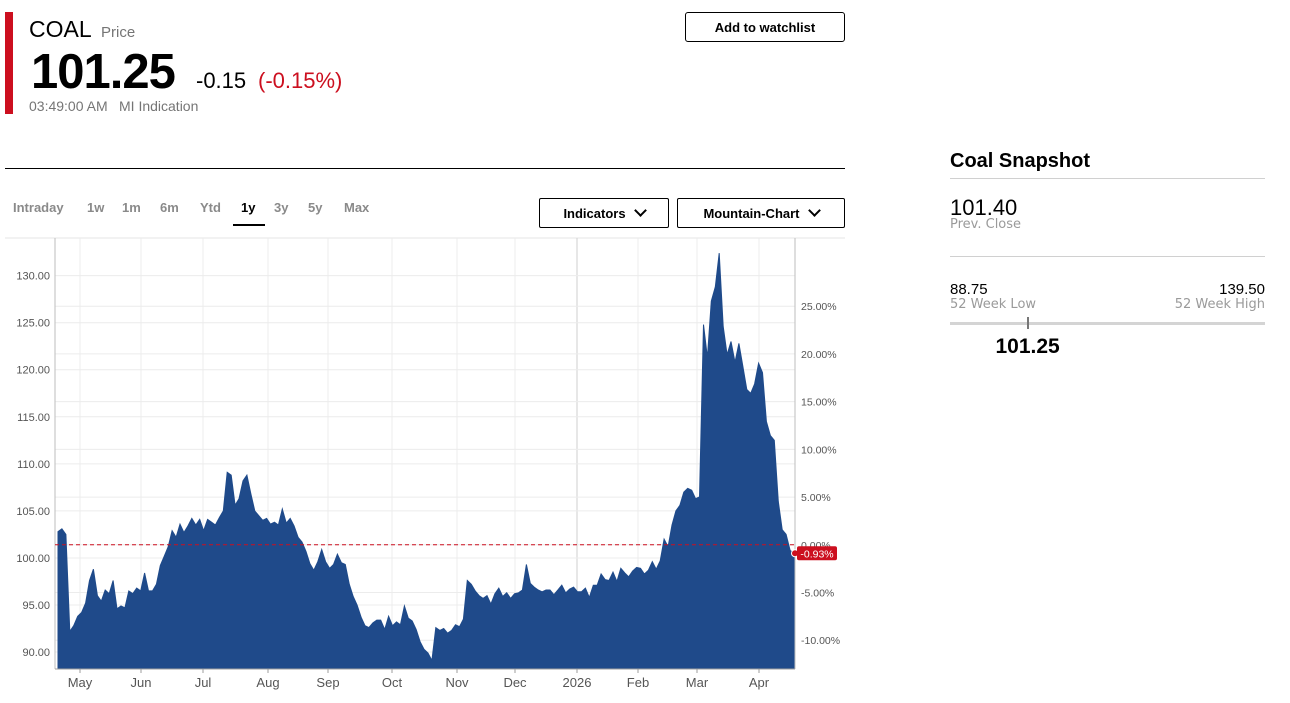  I want to click on x-tick-label: Jul, so click(203, 682).